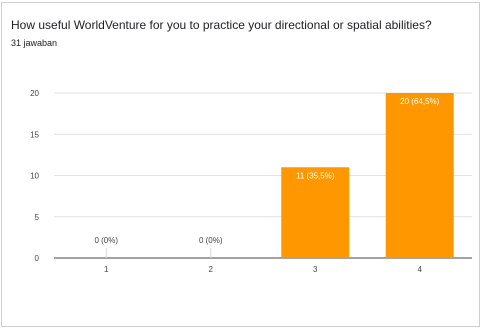  Describe the element at coordinates (34, 43) in the screenshot. I see `response-count: 31 jawaban` at that location.